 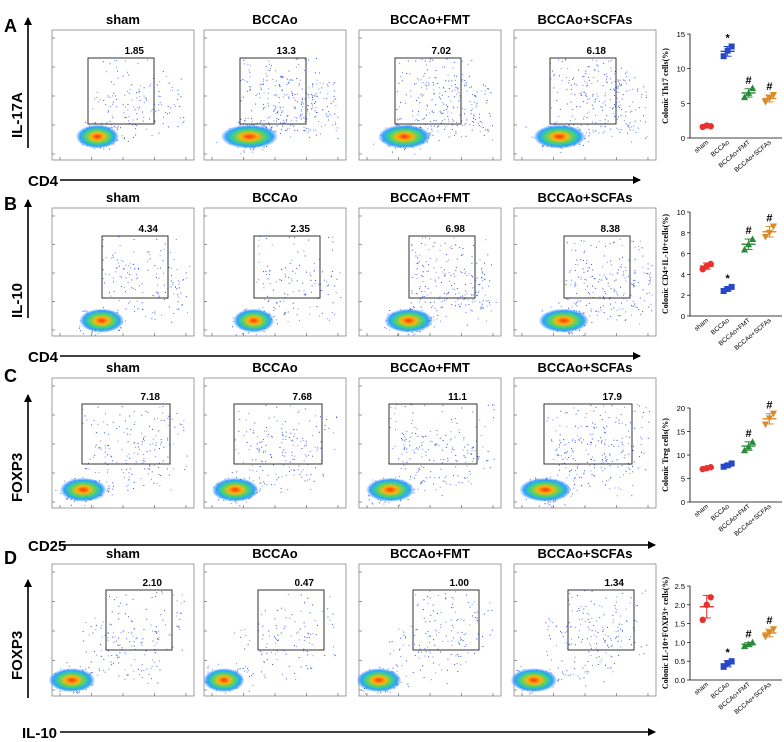 I want to click on gate-percentage: 17.9, so click(x=613, y=397).